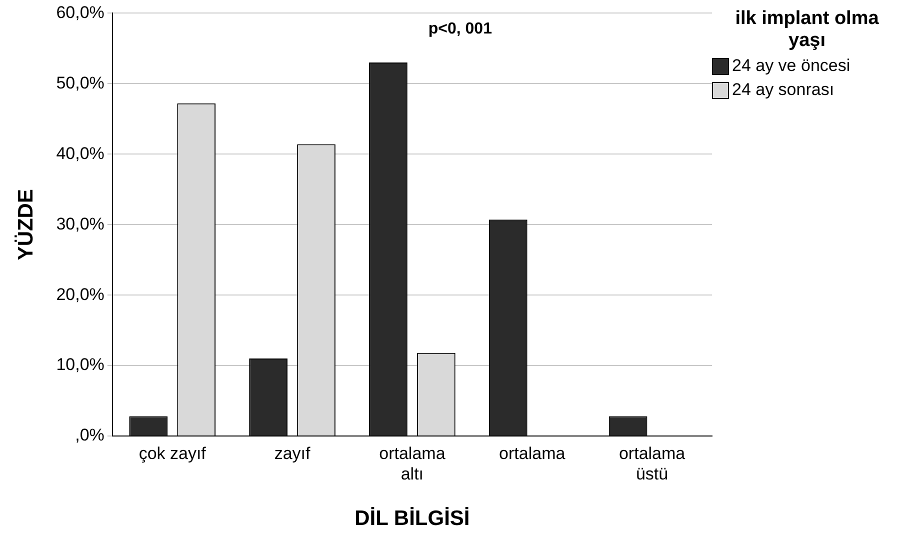 The width and height of the screenshot is (904, 546). What do you see at coordinates (80, 12) in the screenshot?
I see `y-tick-label: 60,0%` at bounding box center [80, 12].